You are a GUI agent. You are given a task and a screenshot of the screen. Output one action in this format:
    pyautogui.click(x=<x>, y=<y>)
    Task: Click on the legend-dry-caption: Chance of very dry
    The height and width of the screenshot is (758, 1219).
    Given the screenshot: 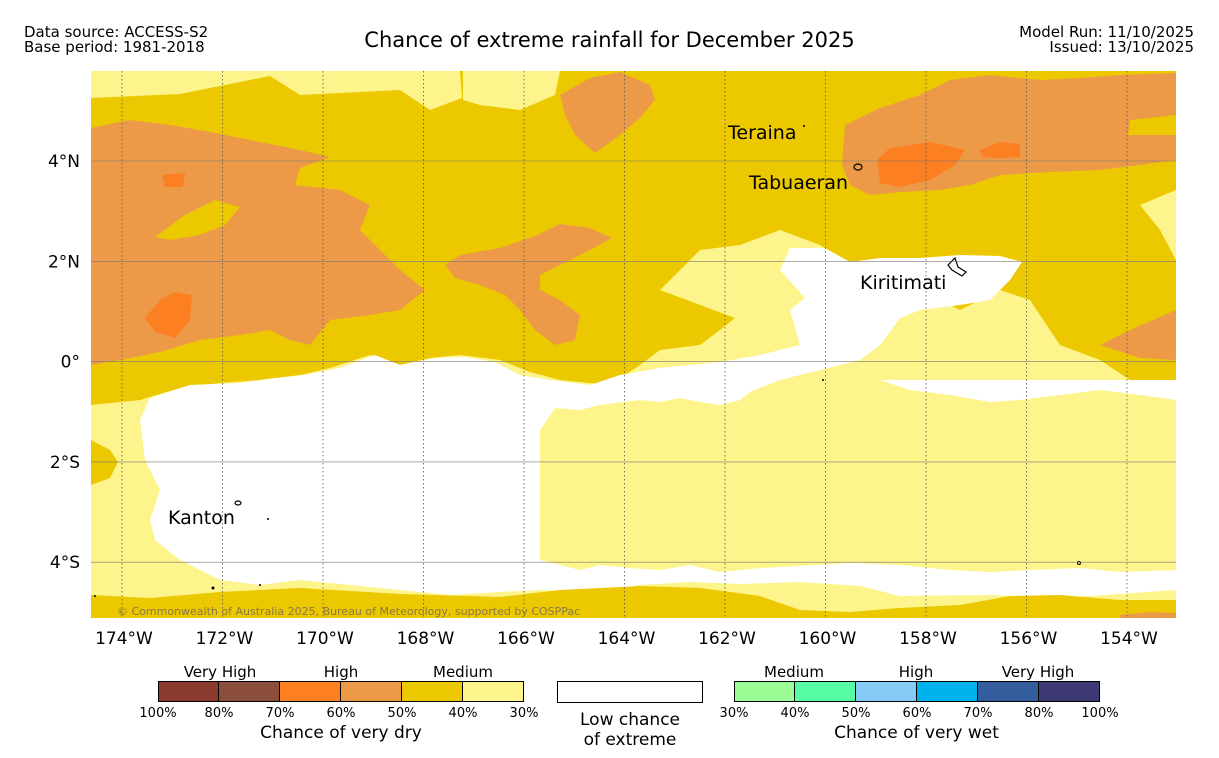 What is the action you would take?
    pyautogui.click(x=341, y=733)
    